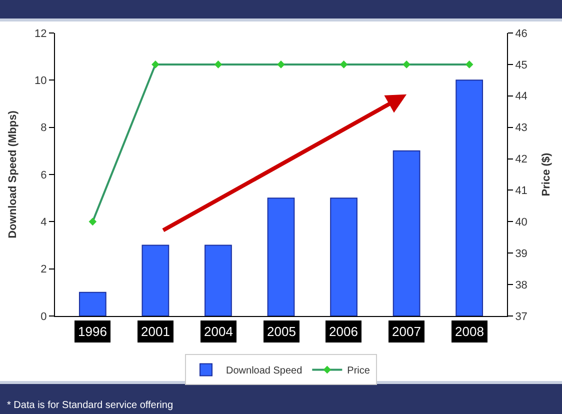  Describe the element at coordinates (92, 331) in the screenshot. I see `x-tick-label: 1996` at that location.